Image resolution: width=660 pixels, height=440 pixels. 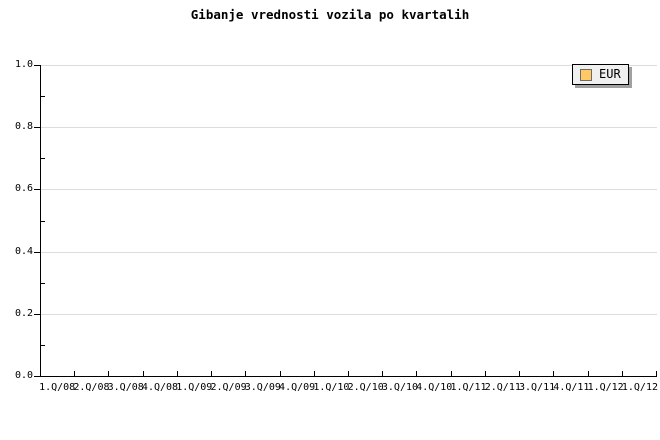 What do you see at coordinates (586, 74) in the screenshot?
I see `legend-swatch-icon` at bounding box center [586, 74].